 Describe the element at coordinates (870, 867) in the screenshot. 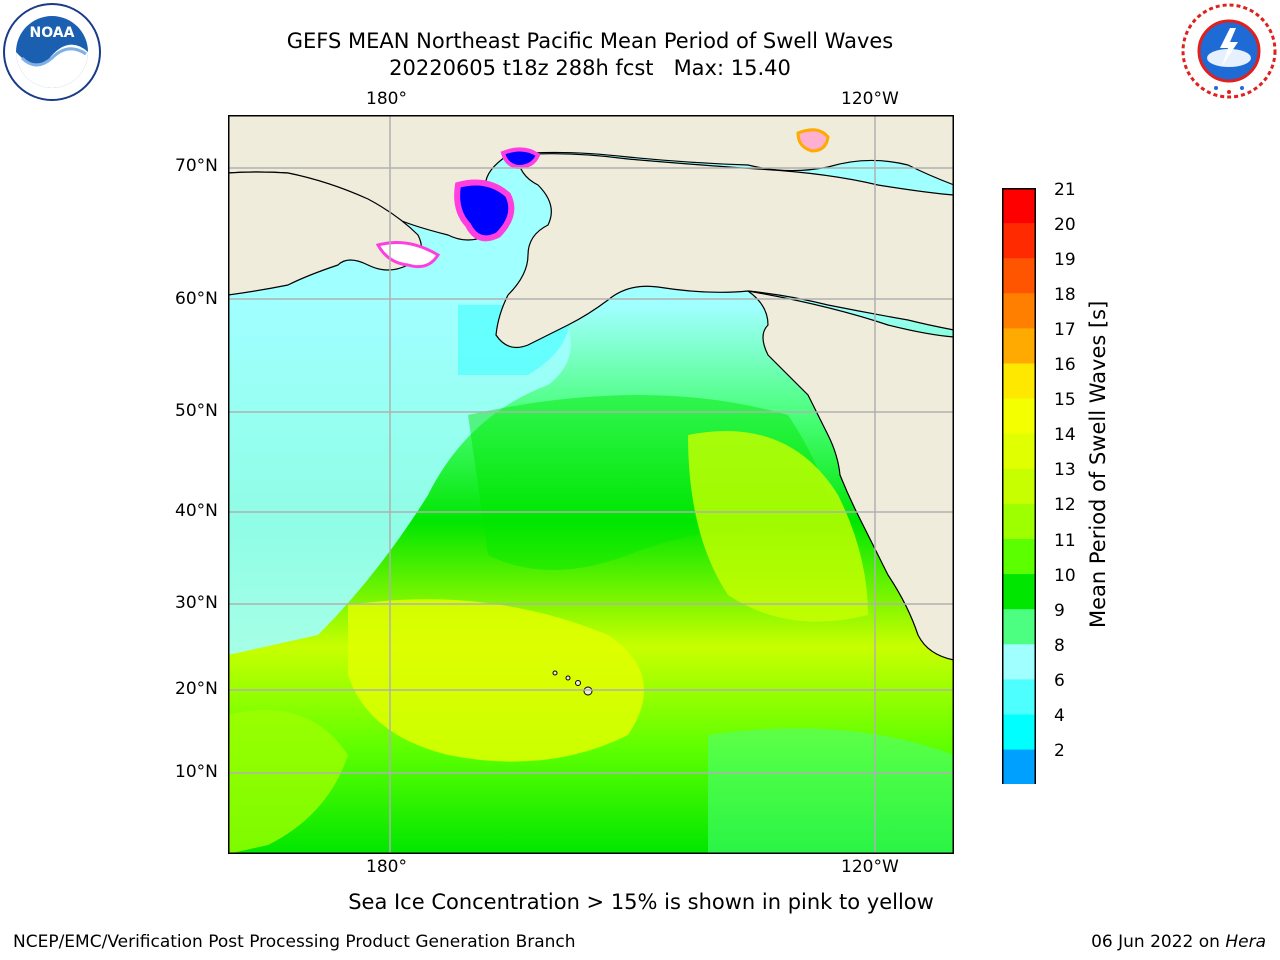

I see `bottom-lon-label-120w: 120°W` at that location.